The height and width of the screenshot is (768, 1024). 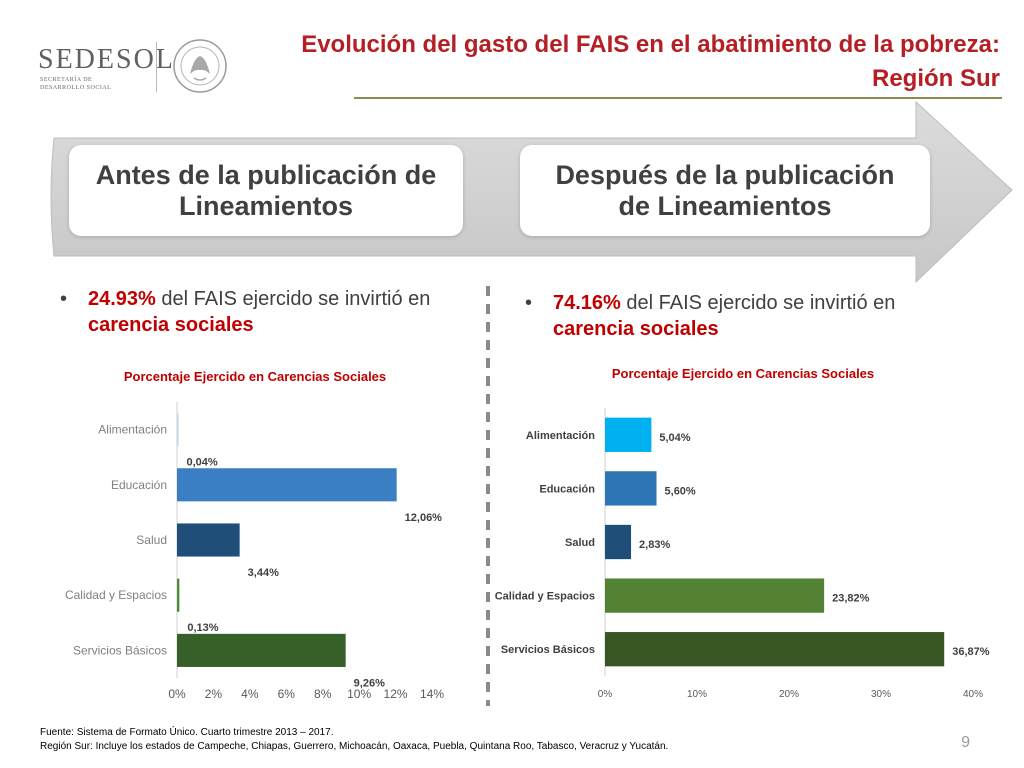 I want to click on x-tick-label: 12%, so click(x=396, y=694).